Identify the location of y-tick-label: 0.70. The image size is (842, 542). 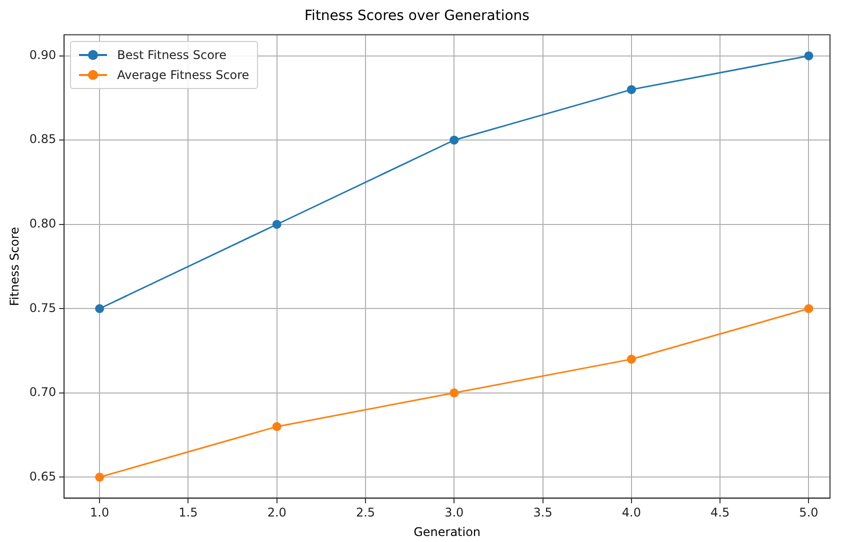
(42, 392).